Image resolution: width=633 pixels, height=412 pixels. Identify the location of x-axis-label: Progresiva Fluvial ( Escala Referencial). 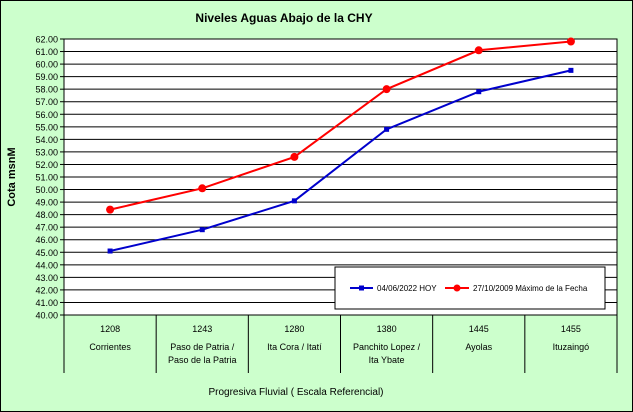
(295, 392).